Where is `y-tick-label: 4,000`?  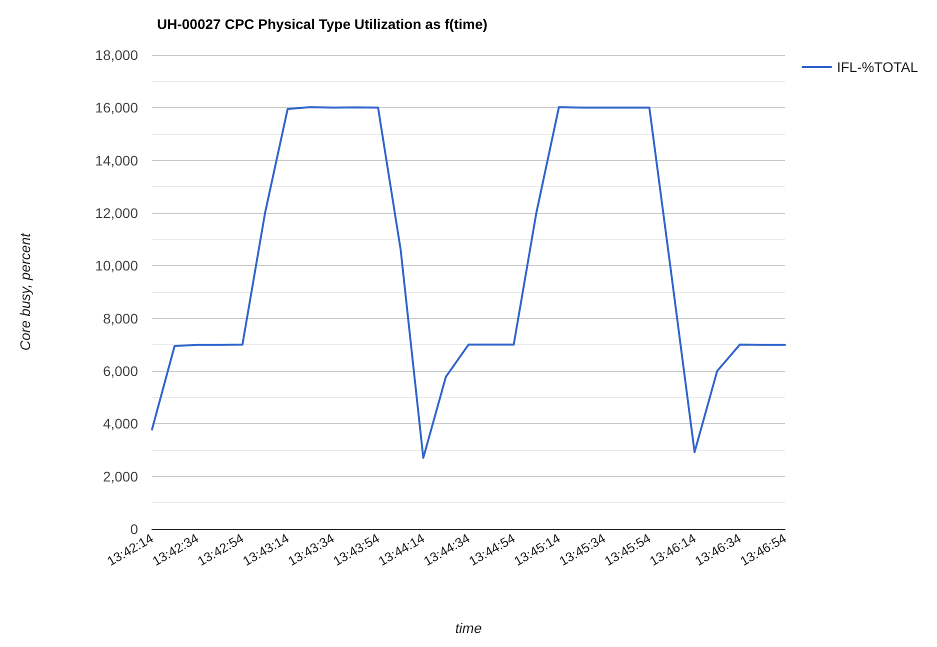
y-tick-label: 4,000 is located at coordinates (120, 424).